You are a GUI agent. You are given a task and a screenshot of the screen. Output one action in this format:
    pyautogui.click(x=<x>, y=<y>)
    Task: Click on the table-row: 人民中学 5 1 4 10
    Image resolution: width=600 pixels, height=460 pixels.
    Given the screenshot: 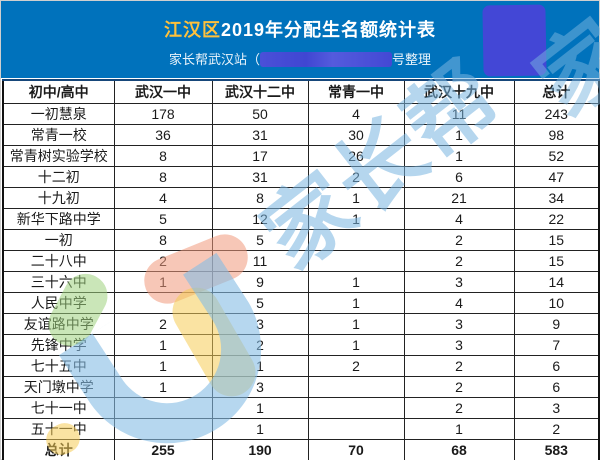 What is the action you would take?
    pyautogui.click(x=301, y=302)
    